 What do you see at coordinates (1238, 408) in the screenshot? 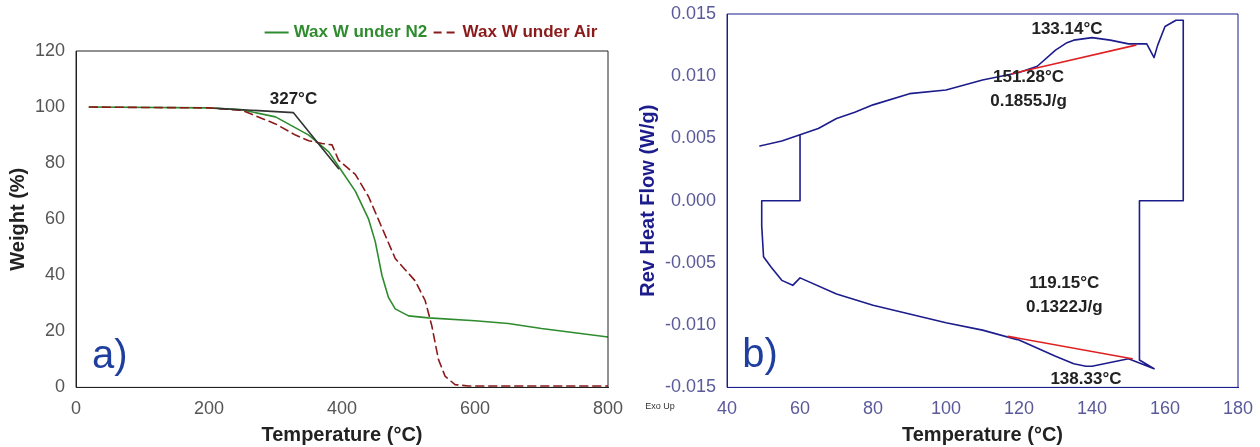
I see `x-tick-label: 180` at bounding box center [1238, 408].